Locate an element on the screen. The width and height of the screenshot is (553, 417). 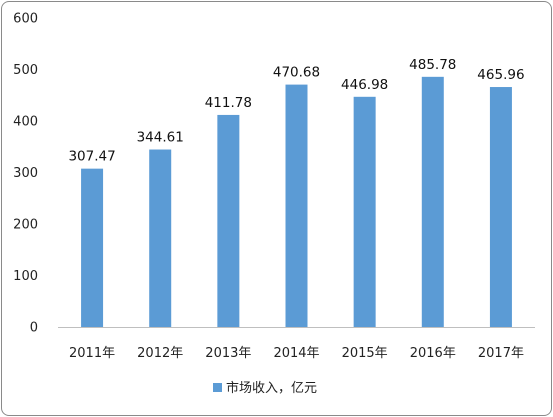
x-axis-ticks: 2011年 2012年 2013年 2014年 2015年 2016年 2017年 is located at coordinates (296, 353).